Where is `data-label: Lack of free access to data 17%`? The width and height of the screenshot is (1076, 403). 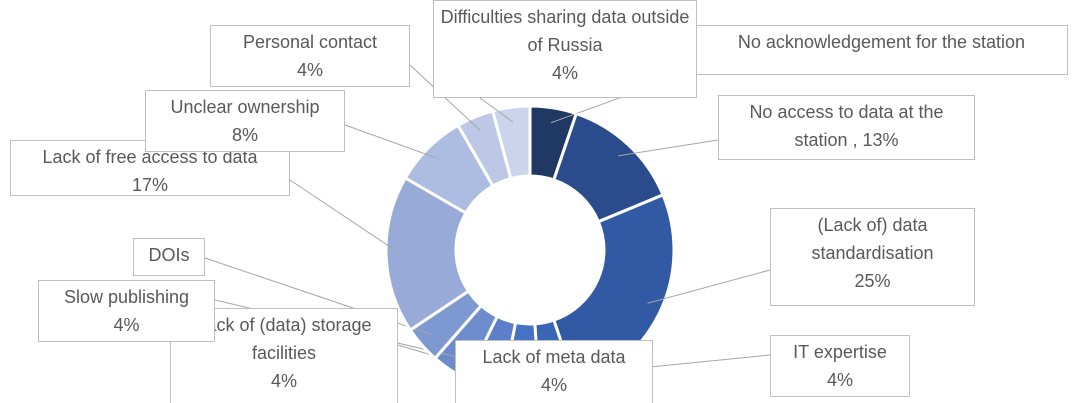 data-label: Lack of free access to data 17% is located at coordinates (150, 168).